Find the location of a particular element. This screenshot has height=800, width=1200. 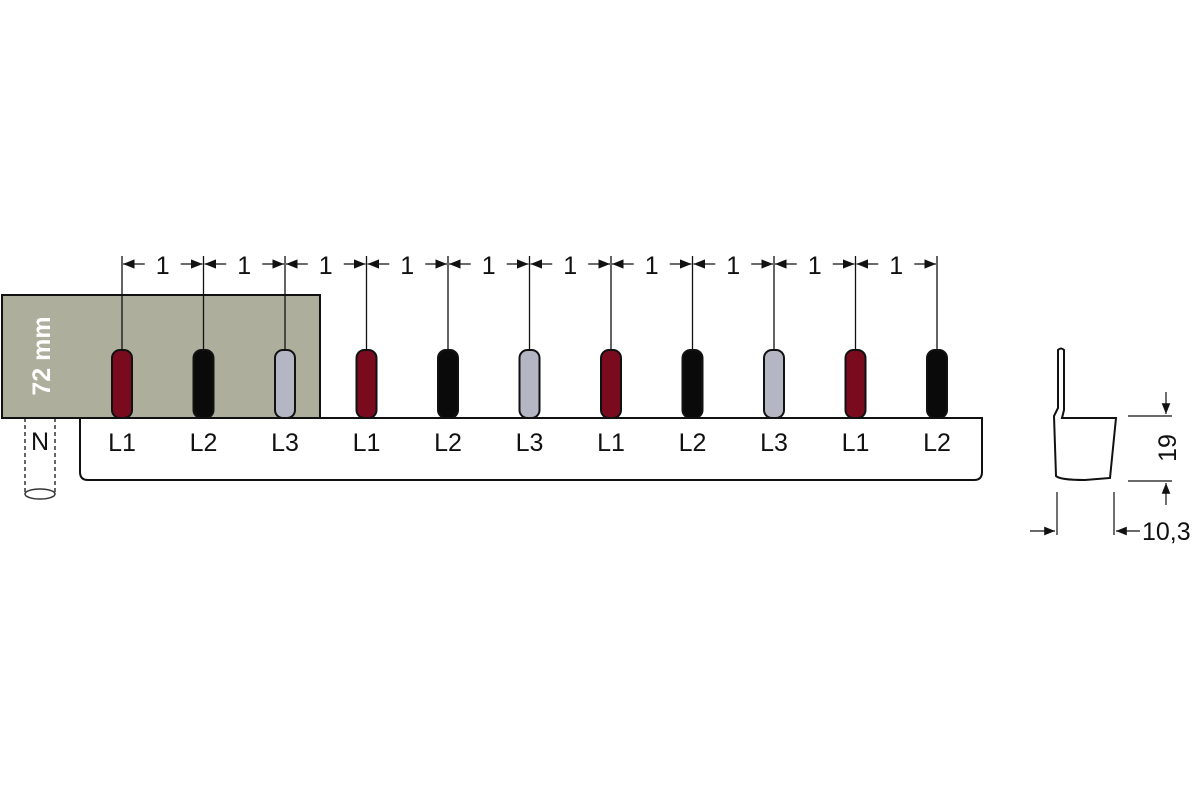

device-module is located at coordinates (161, 356).